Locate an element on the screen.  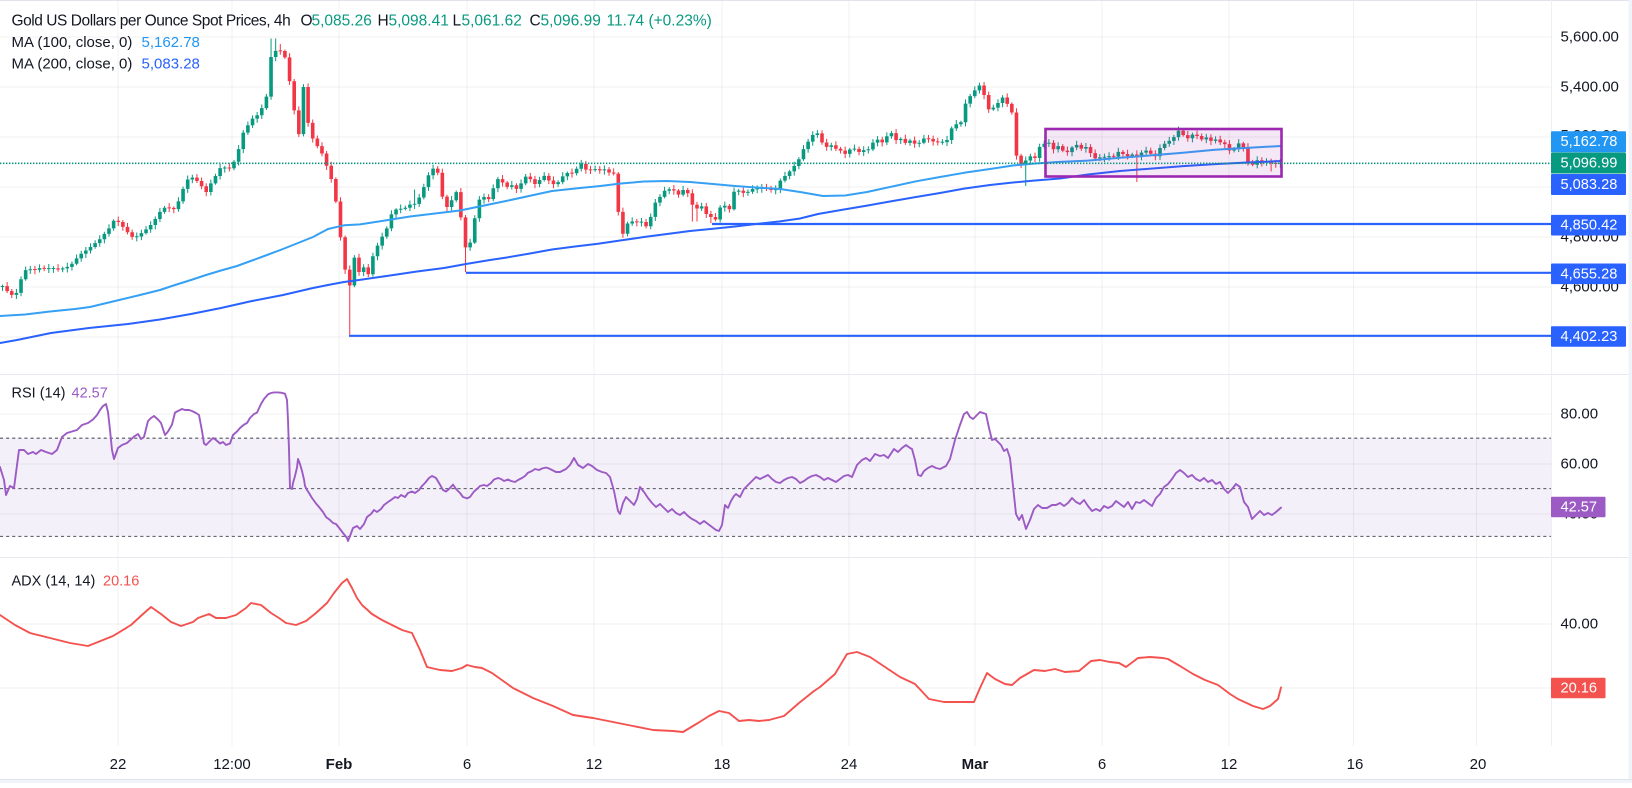
svg-text: 5,162.78 is located at coordinates (1589, 142).